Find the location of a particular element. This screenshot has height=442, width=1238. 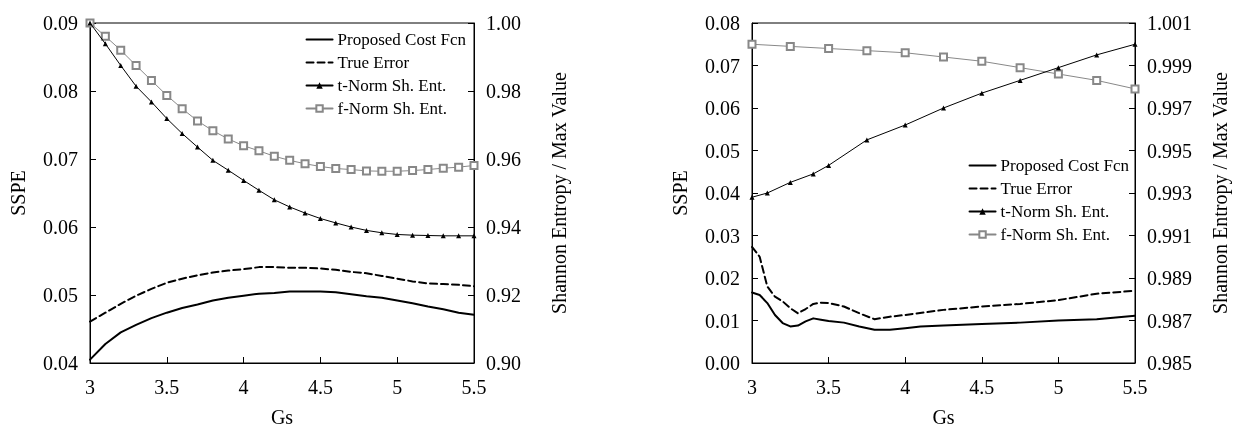

y-tick-label: 0.00 is located at coordinates (722, 363).